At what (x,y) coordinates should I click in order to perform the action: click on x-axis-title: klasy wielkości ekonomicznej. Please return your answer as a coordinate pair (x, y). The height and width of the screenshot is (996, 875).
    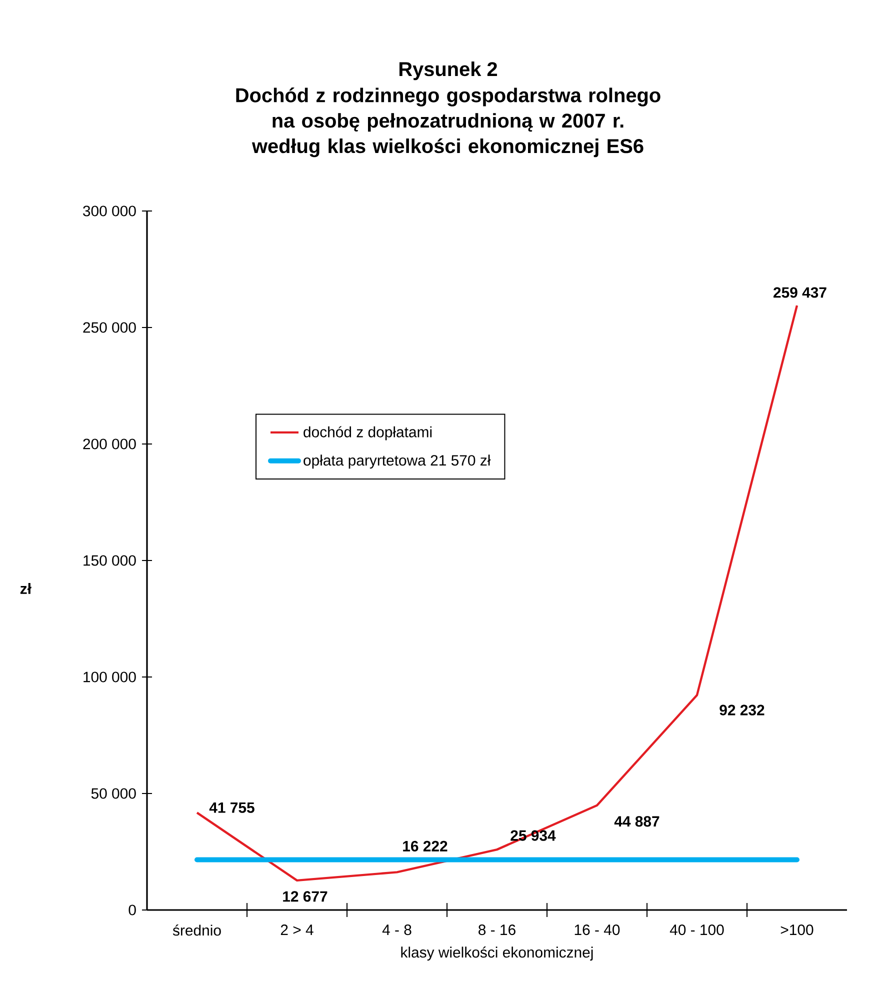
    Looking at the image, I should click on (497, 953).